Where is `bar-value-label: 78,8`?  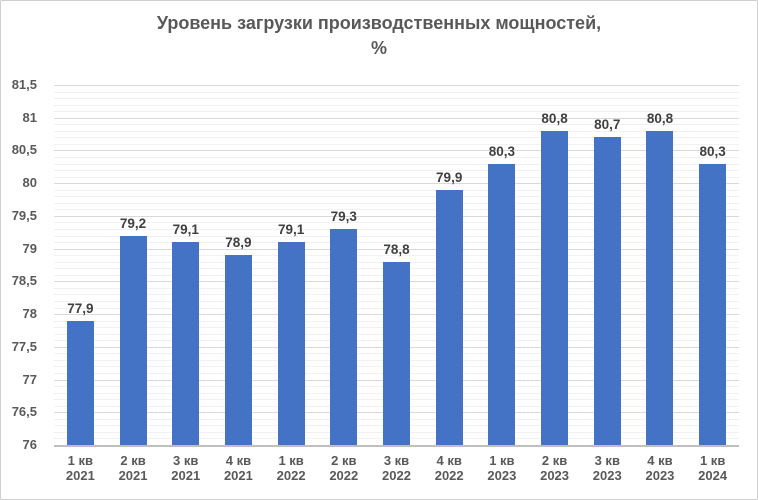
bar-value-label: 78,8 is located at coordinates (396, 249).